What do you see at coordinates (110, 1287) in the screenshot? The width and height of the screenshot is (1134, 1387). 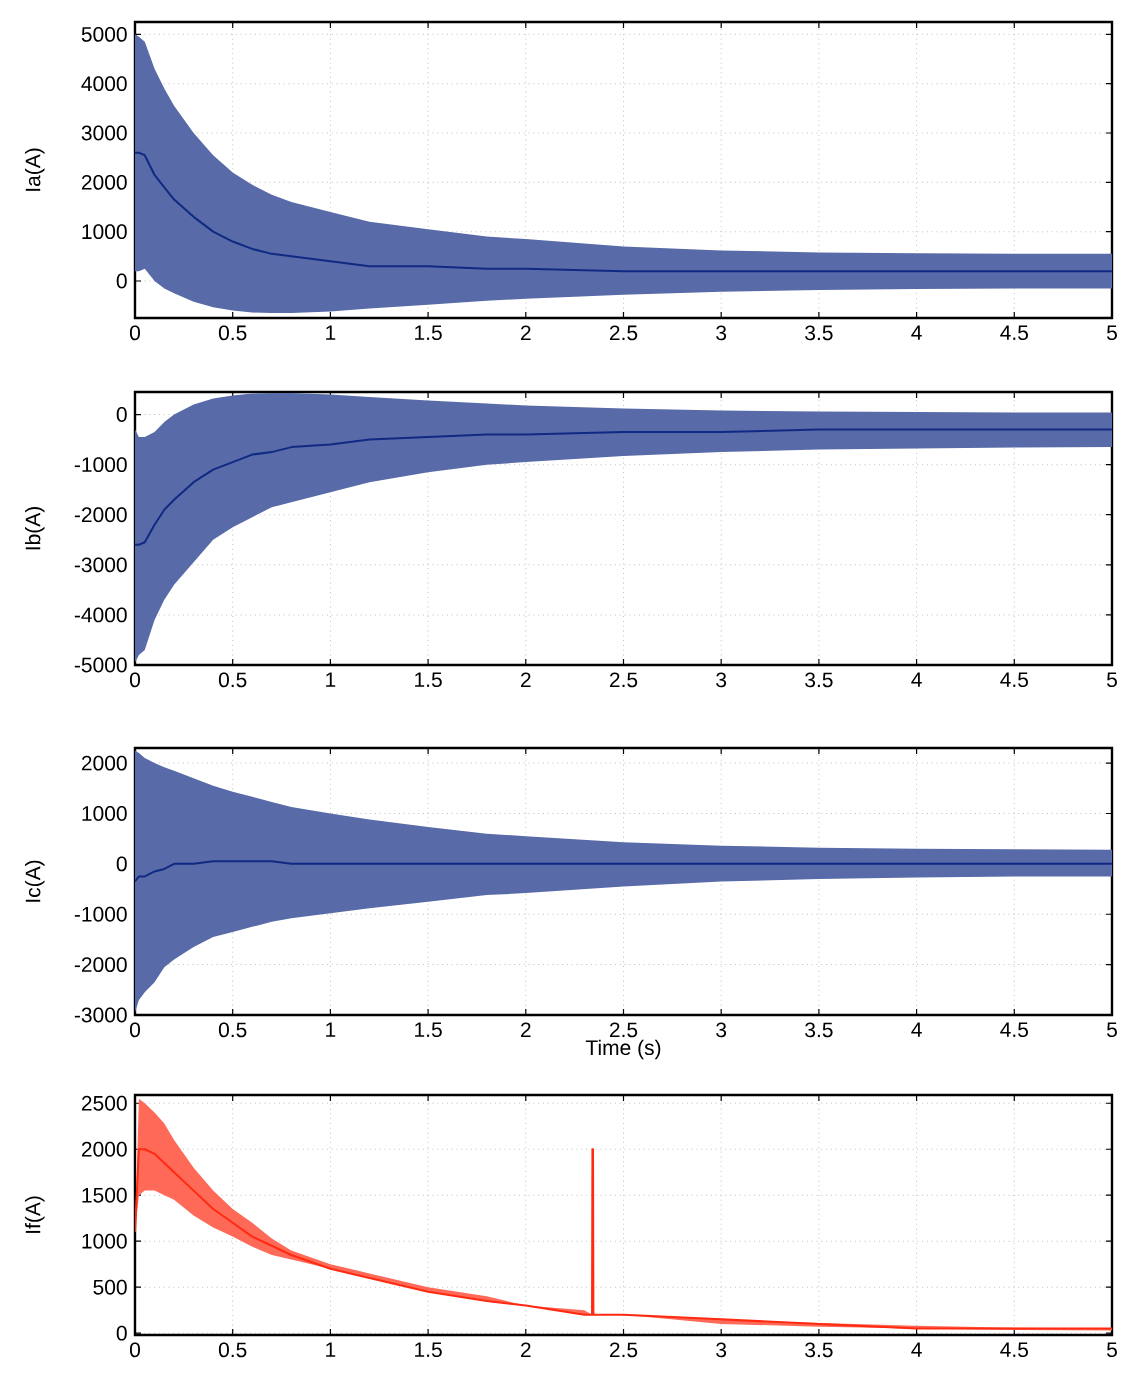 I see `y-tick-label: 500` at bounding box center [110, 1287].